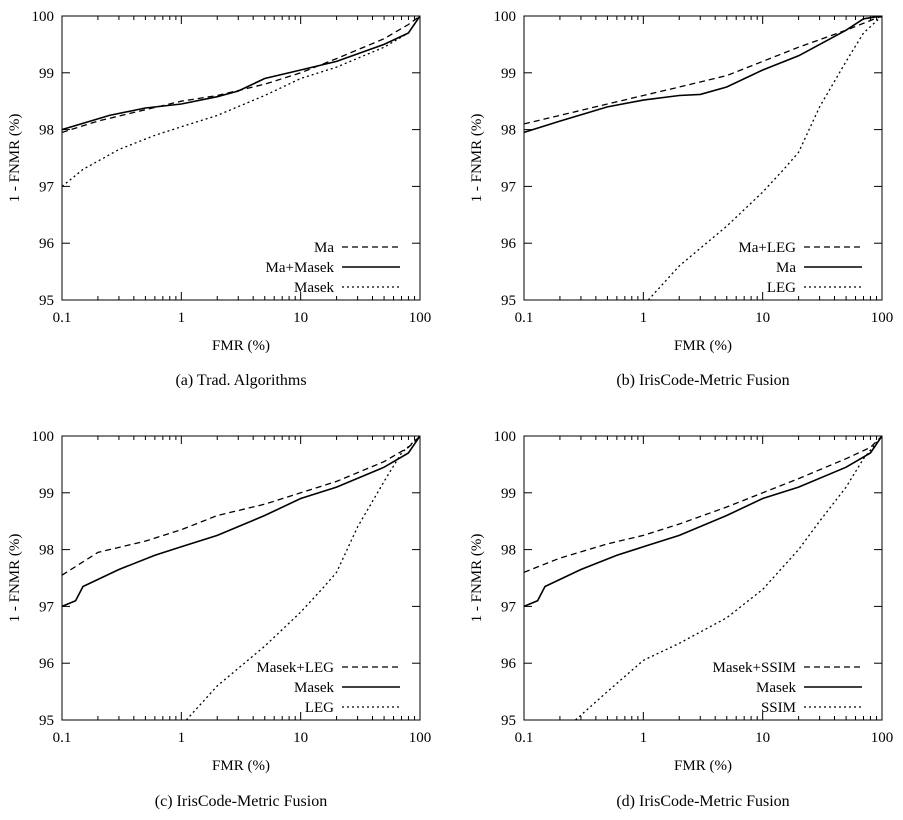  What do you see at coordinates (754, 668) in the screenshot?
I see `panel-d-legend-label: Masek+SSIM` at bounding box center [754, 668].